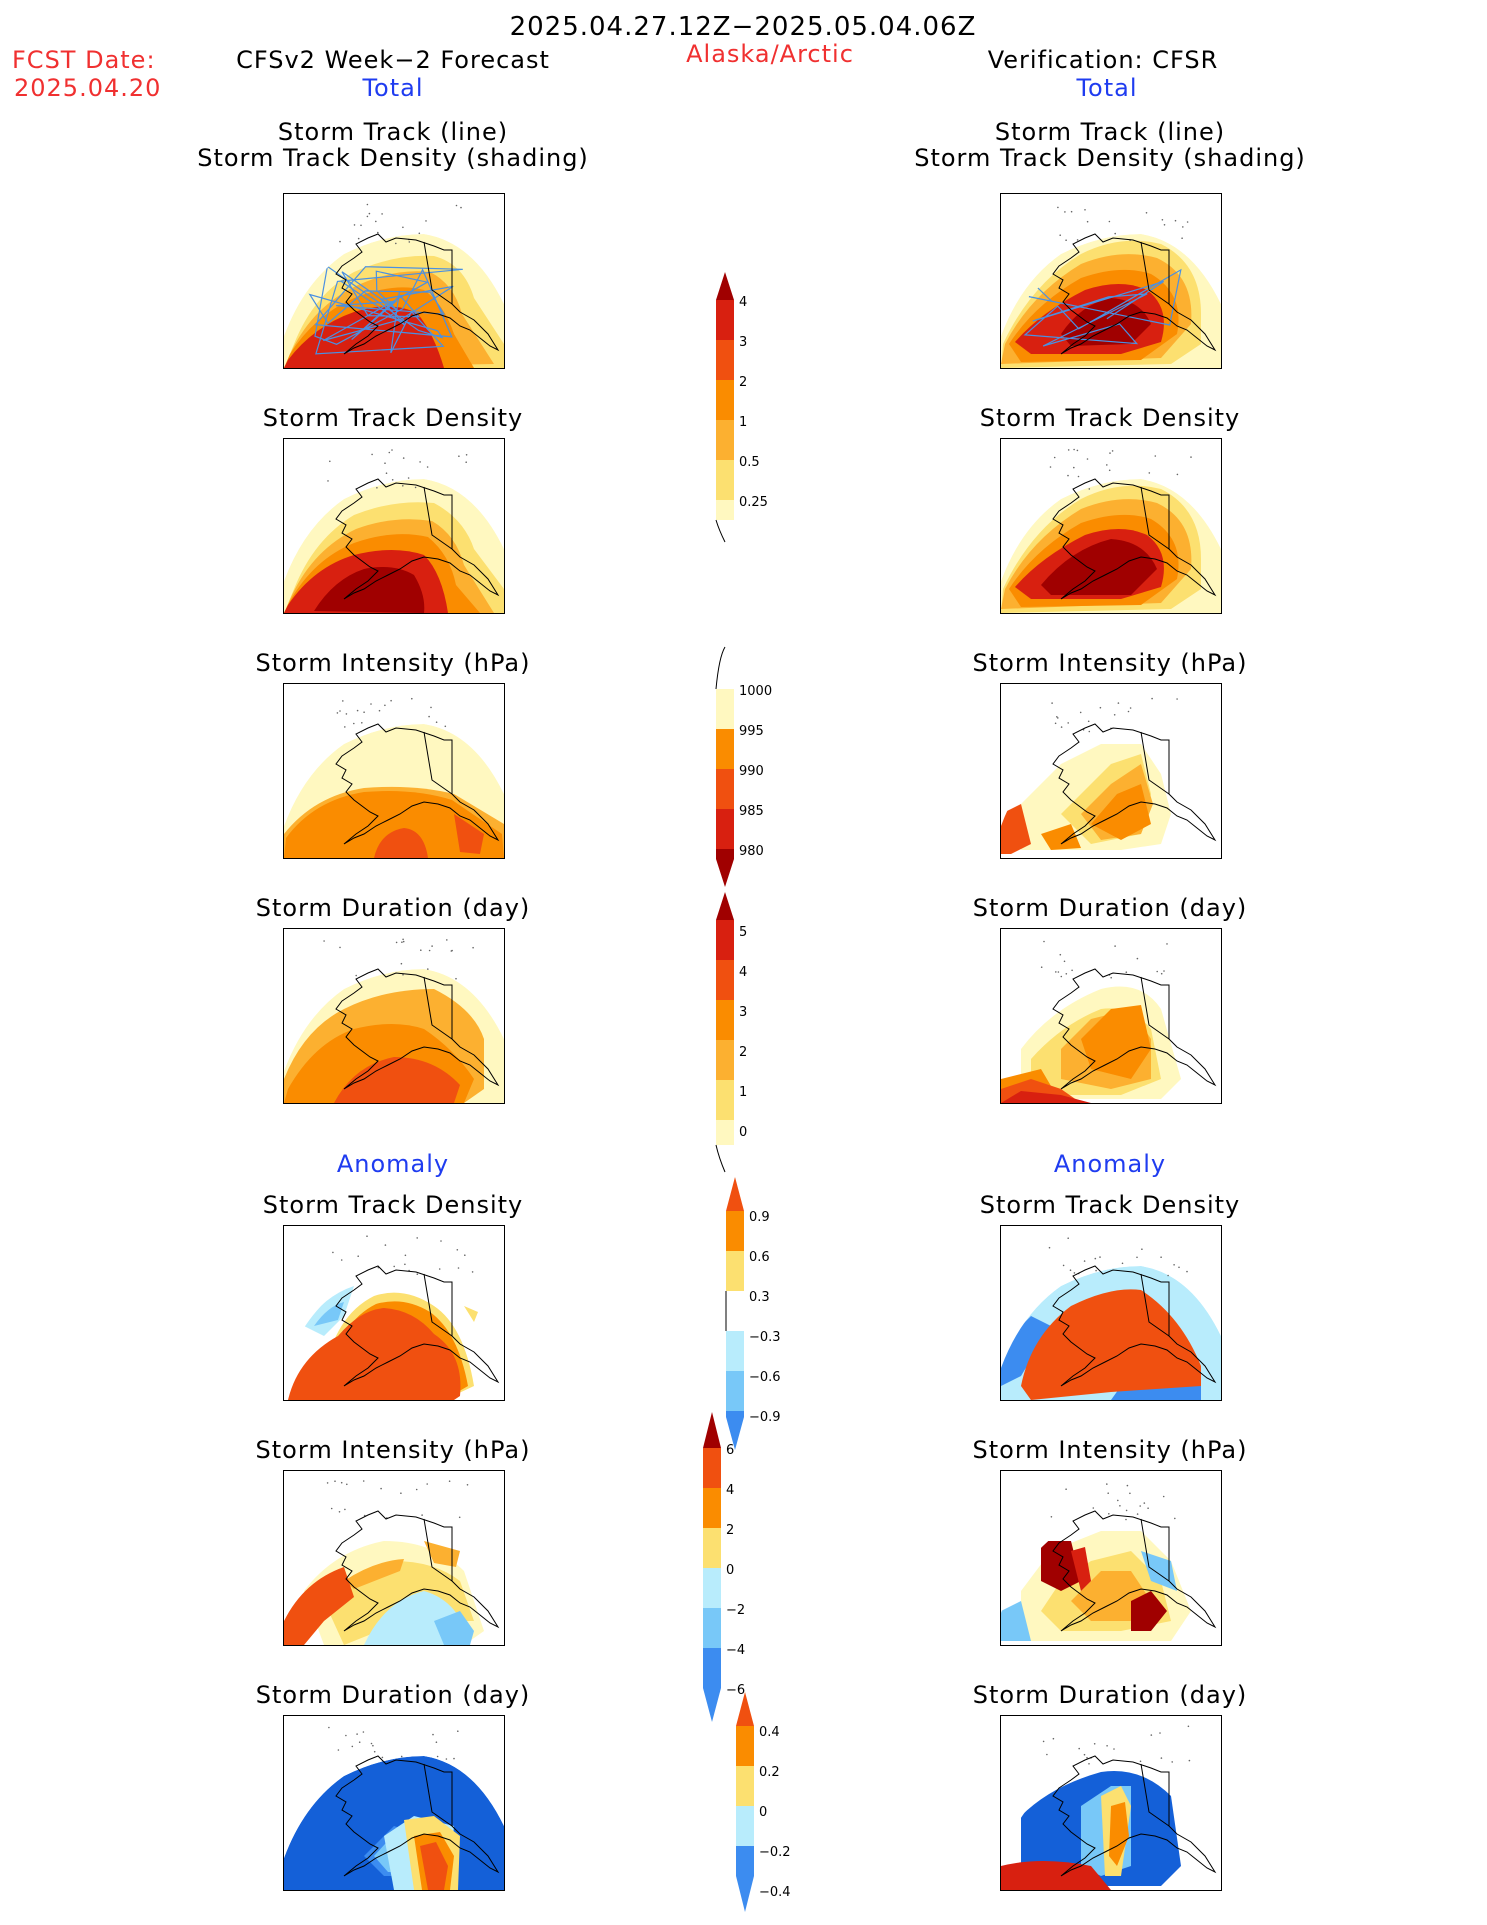  What do you see at coordinates (393, 60) in the screenshot?
I see `left-column-title: CFSv2 Week−2 Forecast` at bounding box center [393, 60].